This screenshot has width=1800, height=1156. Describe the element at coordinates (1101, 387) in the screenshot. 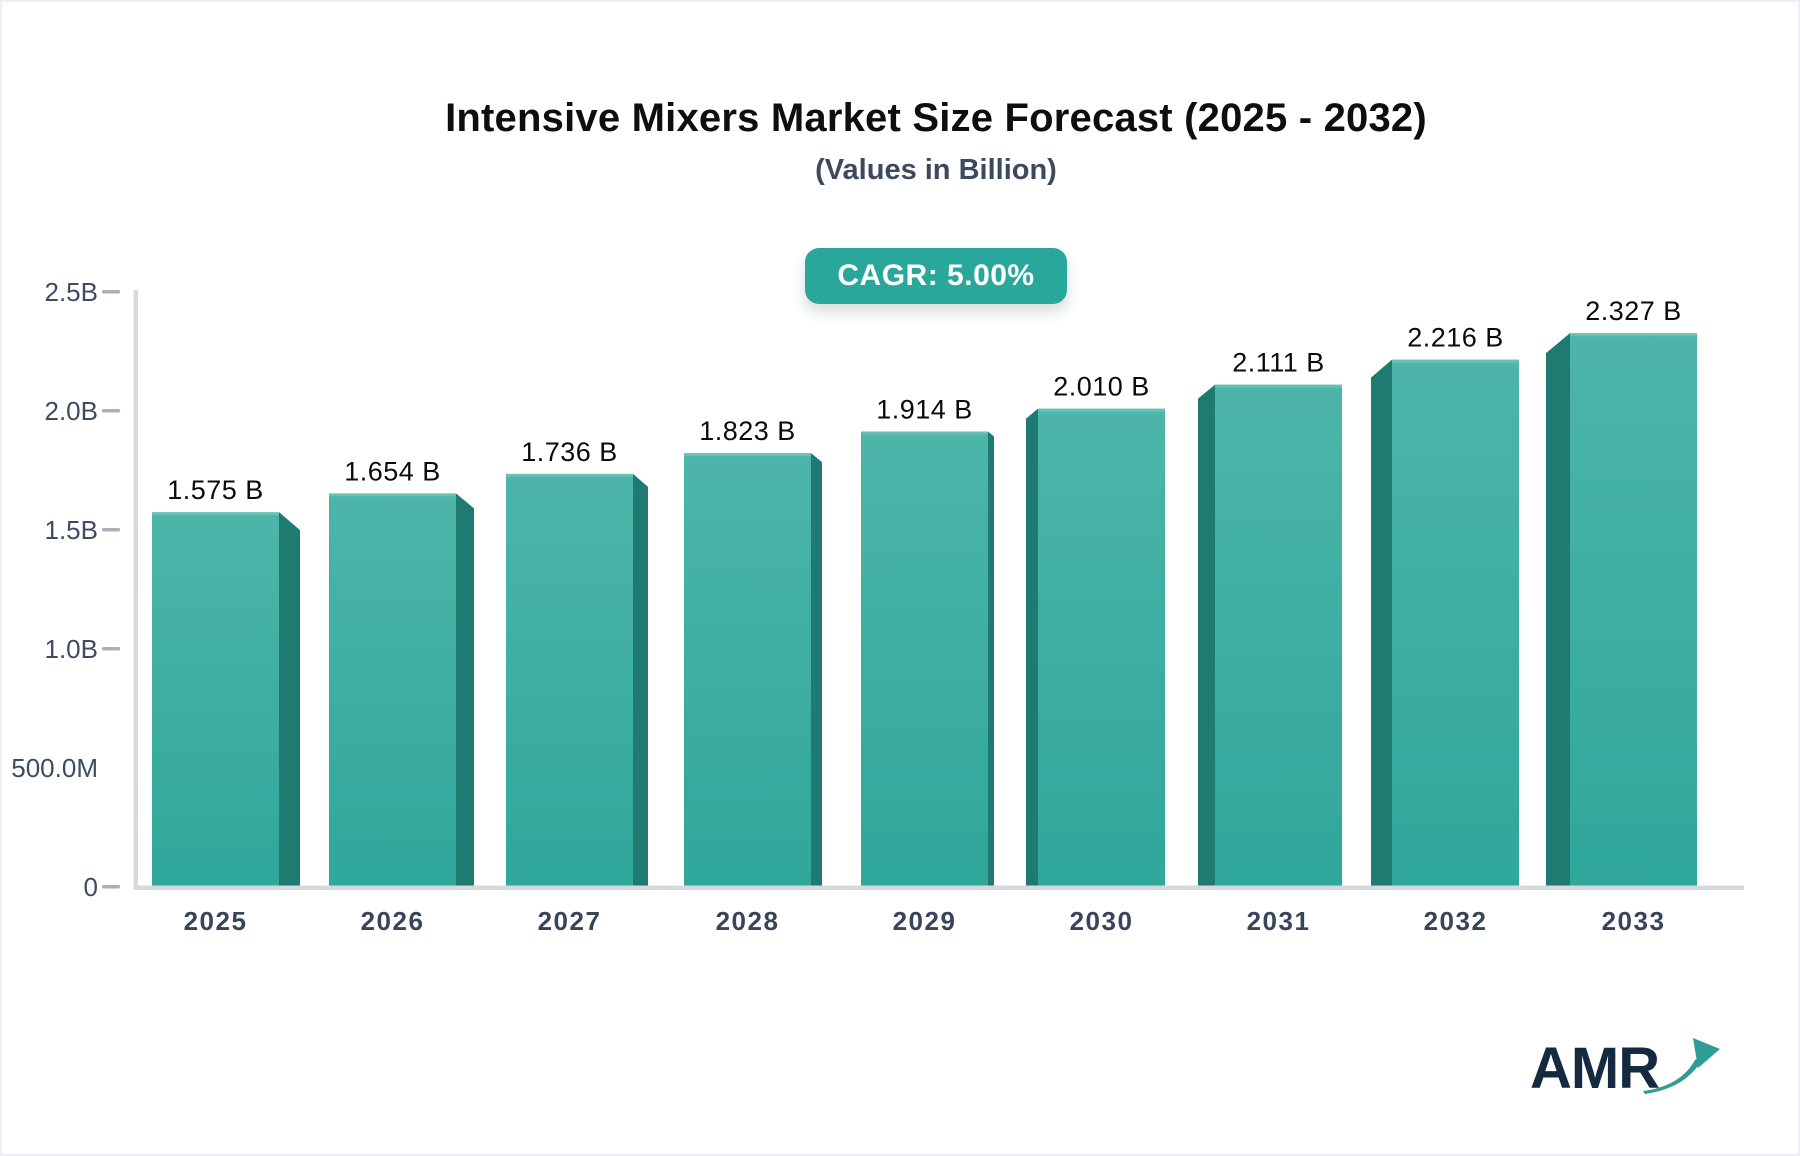

I see `bar-value-label: 2.010 B` at that location.